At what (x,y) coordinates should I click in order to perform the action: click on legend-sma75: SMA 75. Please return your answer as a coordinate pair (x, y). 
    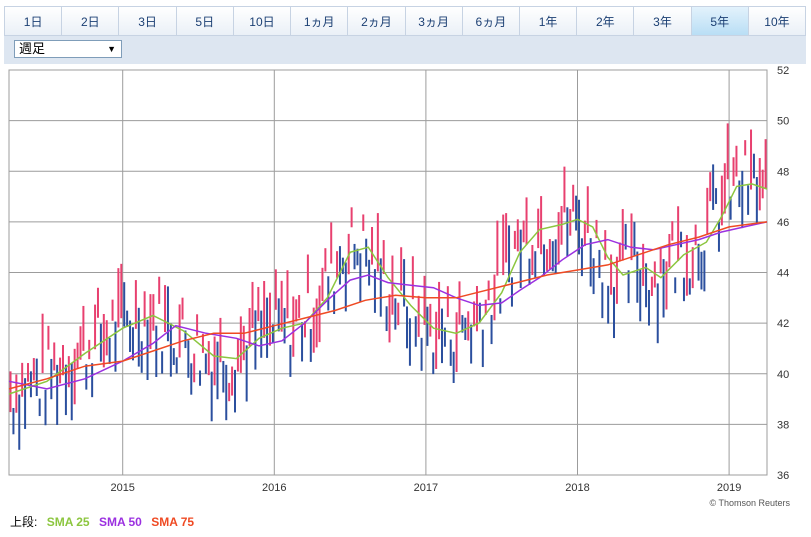
    Looking at the image, I should click on (173, 522).